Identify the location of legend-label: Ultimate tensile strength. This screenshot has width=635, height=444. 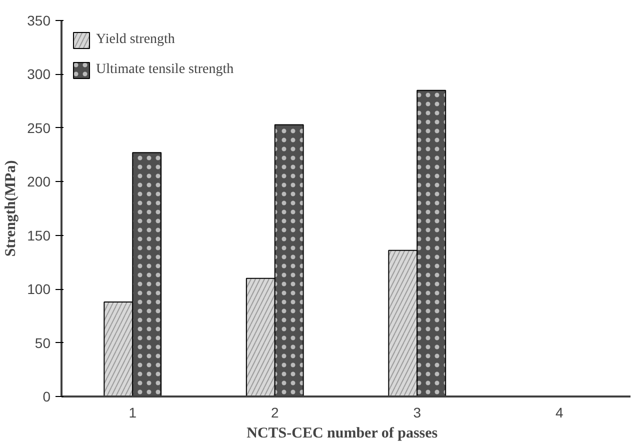
(165, 70).